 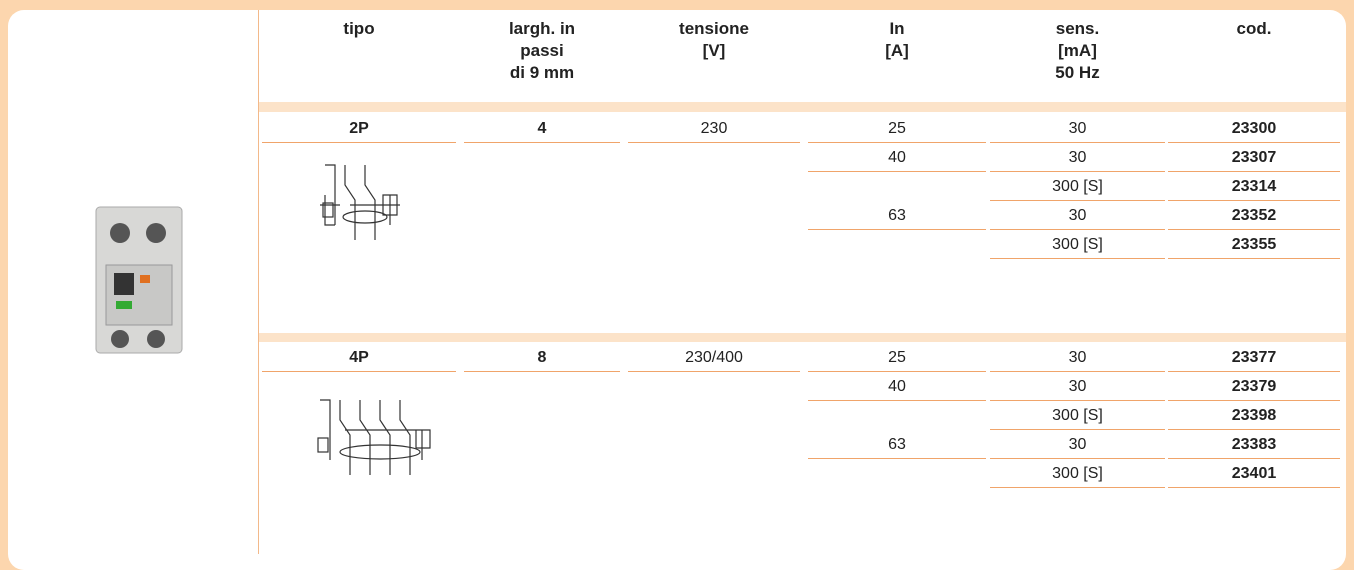 I want to click on header-cell: cod., so click(x=1254, y=29).